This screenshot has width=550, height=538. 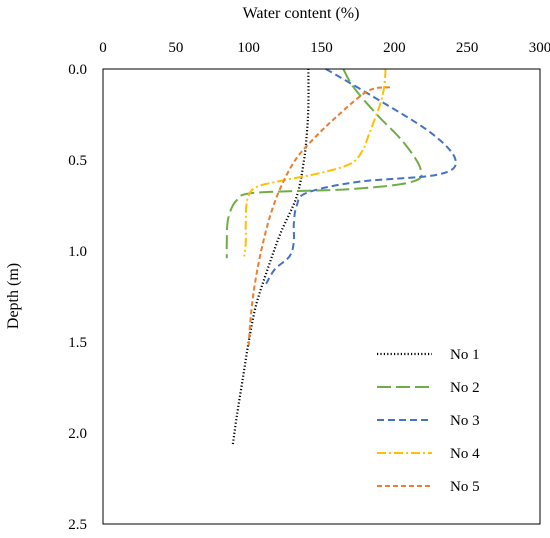 What do you see at coordinates (77, 161) in the screenshot?
I see `y-tick-label: 0.5` at bounding box center [77, 161].